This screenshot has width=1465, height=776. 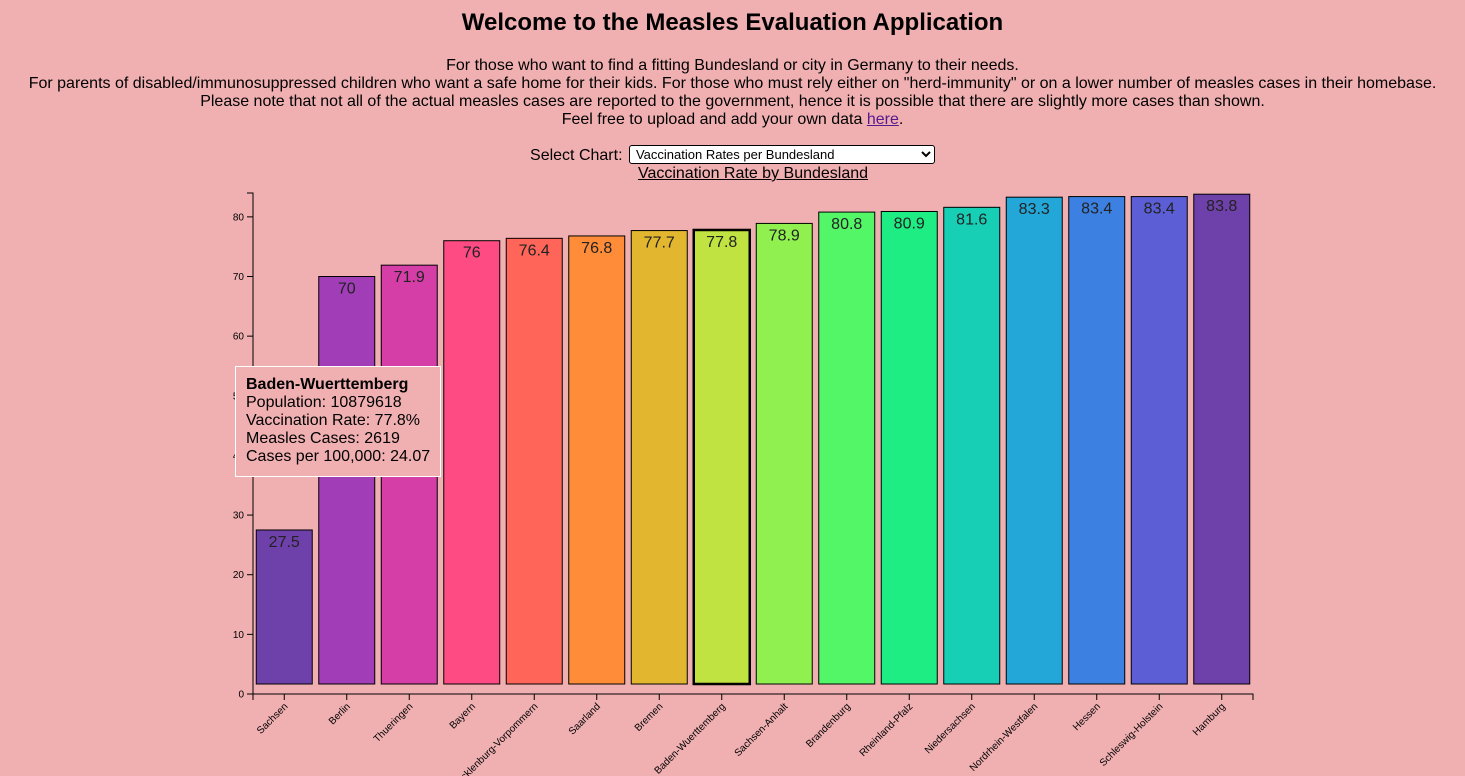 What do you see at coordinates (690, 738) in the screenshot?
I see `x-tick-label: Baden-Wuerttemberg` at bounding box center [690, 738].